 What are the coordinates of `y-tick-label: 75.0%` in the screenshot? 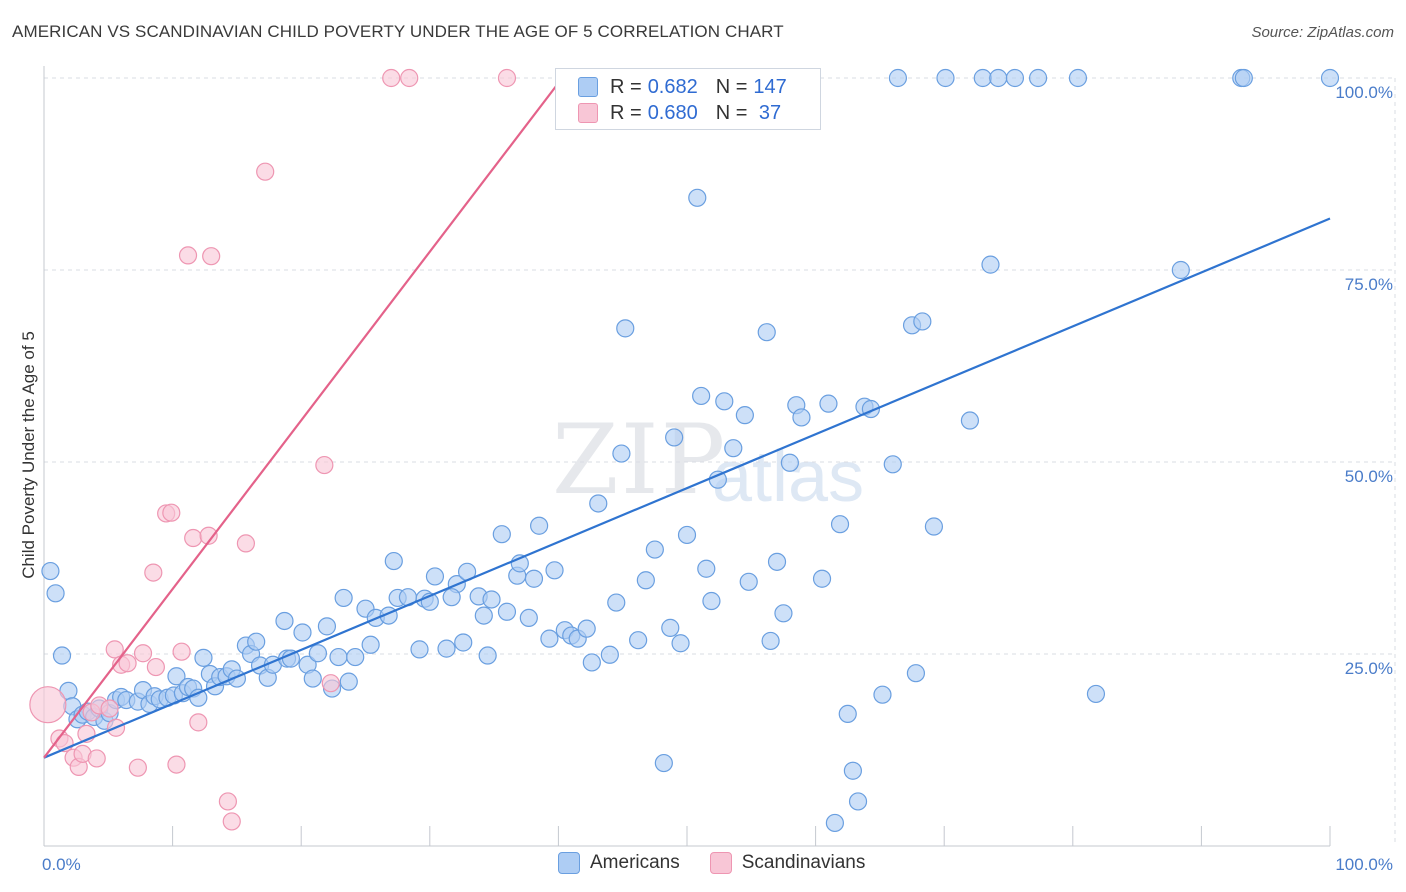 It's located at (1369, 284).